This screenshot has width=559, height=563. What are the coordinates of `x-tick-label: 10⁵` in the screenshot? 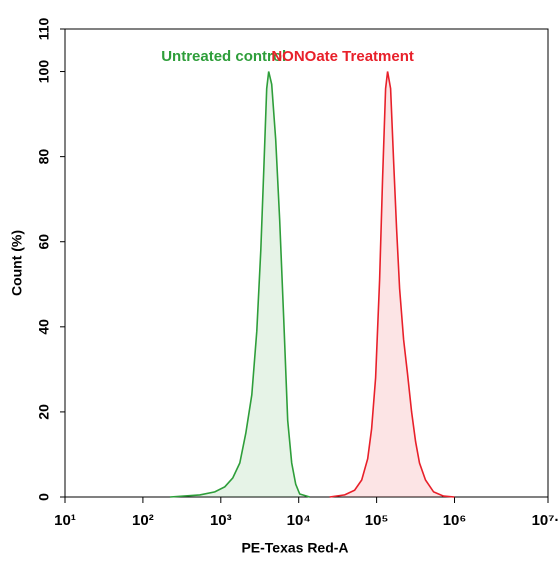 It's located at (377, 520).